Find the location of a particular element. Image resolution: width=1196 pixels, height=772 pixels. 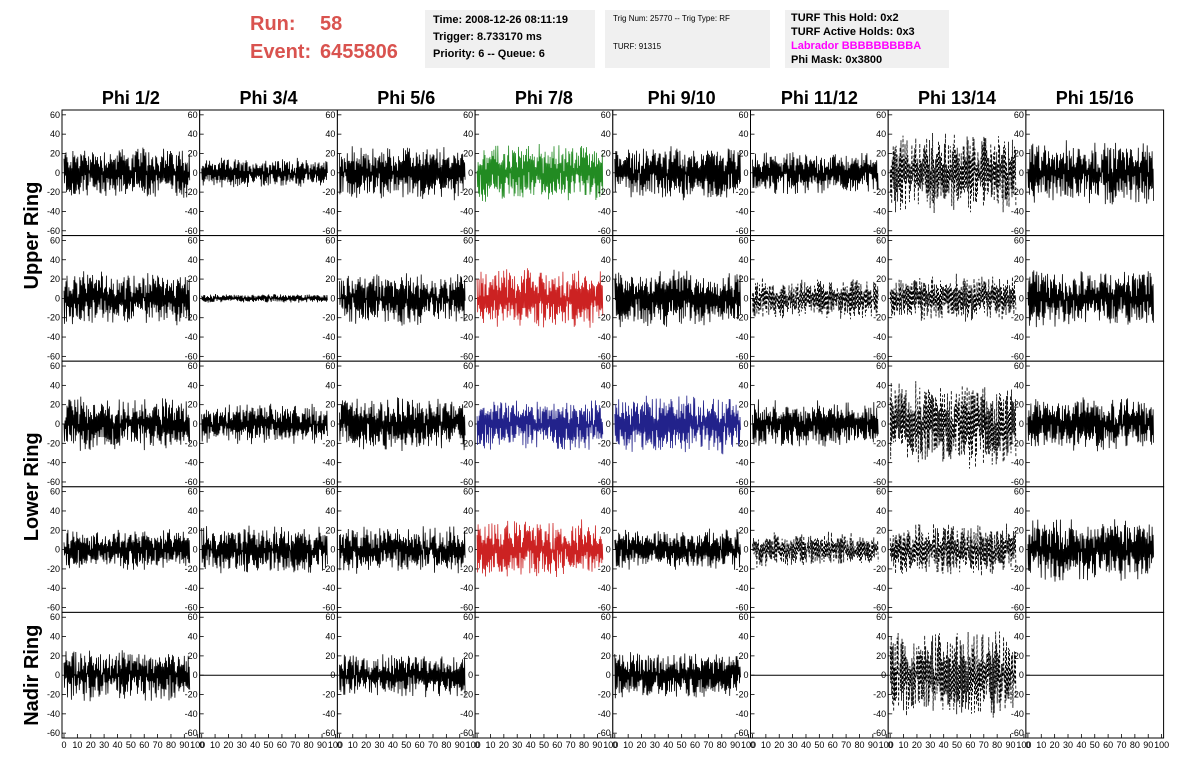

x-tick-label: 50 is located at coordinates (1095, 745).